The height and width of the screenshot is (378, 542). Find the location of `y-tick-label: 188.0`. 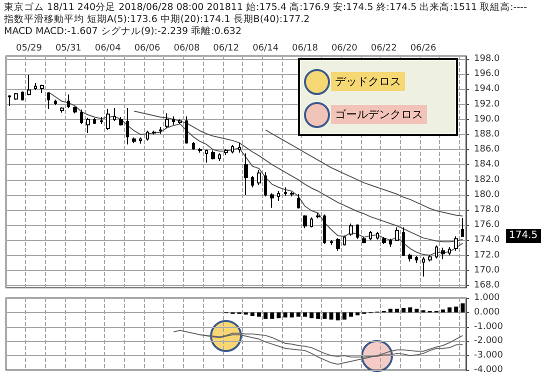

y-tick-label: 188.0 is located at coordinates (487, 135).